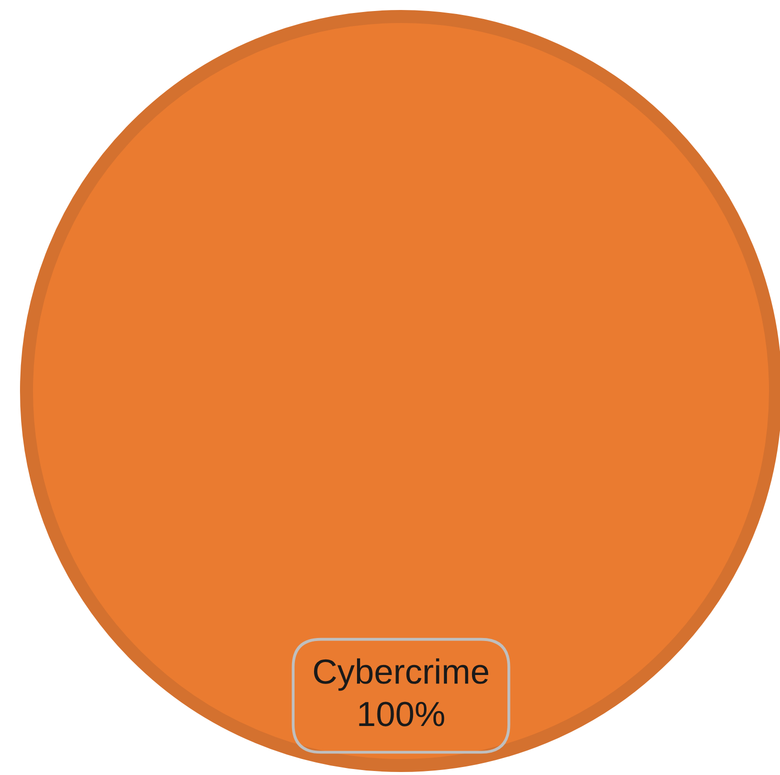 This screenshot has width=780, height=775. Describe the element at coordinates (401, 674) in the screenshot. I see `slice-label: Cybercrime` at that location.